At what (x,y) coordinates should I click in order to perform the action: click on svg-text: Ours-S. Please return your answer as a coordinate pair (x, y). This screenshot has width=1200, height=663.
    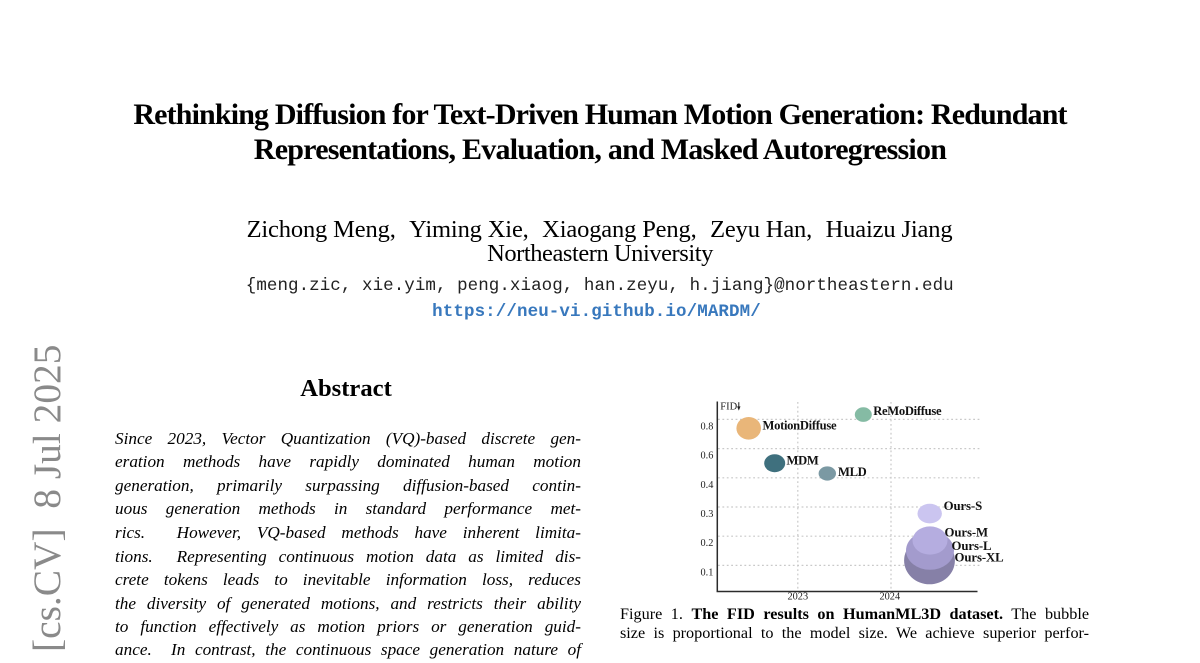
    Looking at the image, I should click on (963, 506).